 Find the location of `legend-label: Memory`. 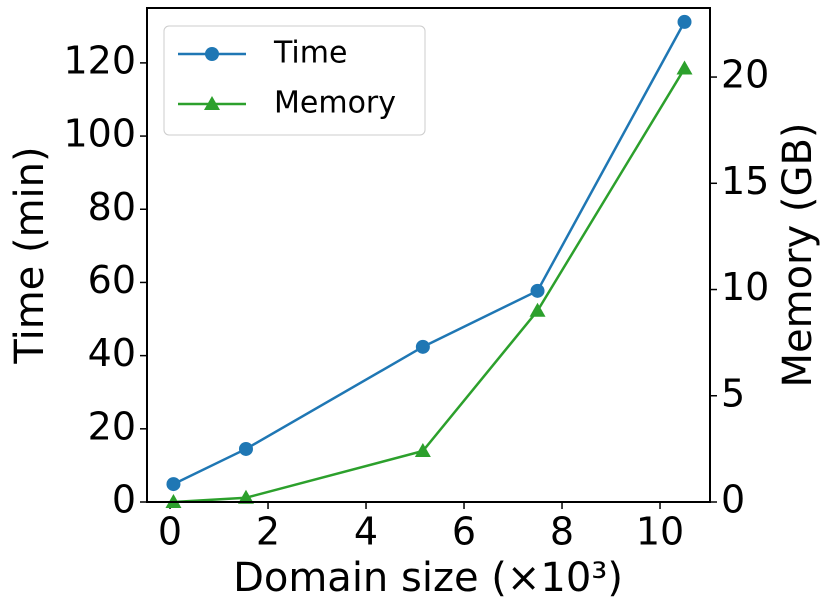

legend-label: Memory is located at coordinates (335, 103).